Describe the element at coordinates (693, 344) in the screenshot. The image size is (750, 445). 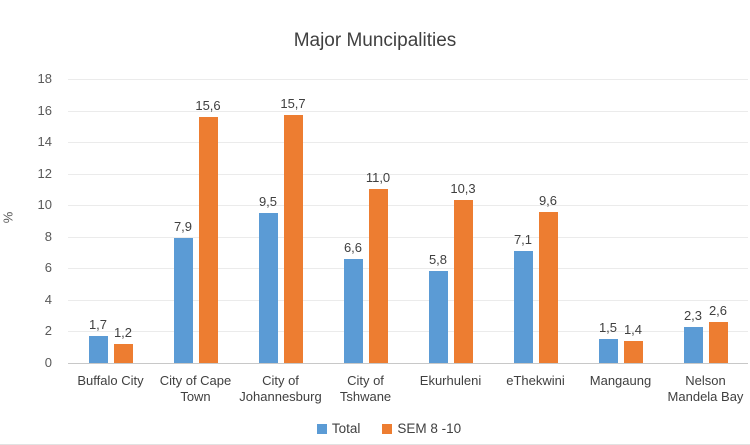
I see `bar-total-nelson-mandela-bay` at that location.